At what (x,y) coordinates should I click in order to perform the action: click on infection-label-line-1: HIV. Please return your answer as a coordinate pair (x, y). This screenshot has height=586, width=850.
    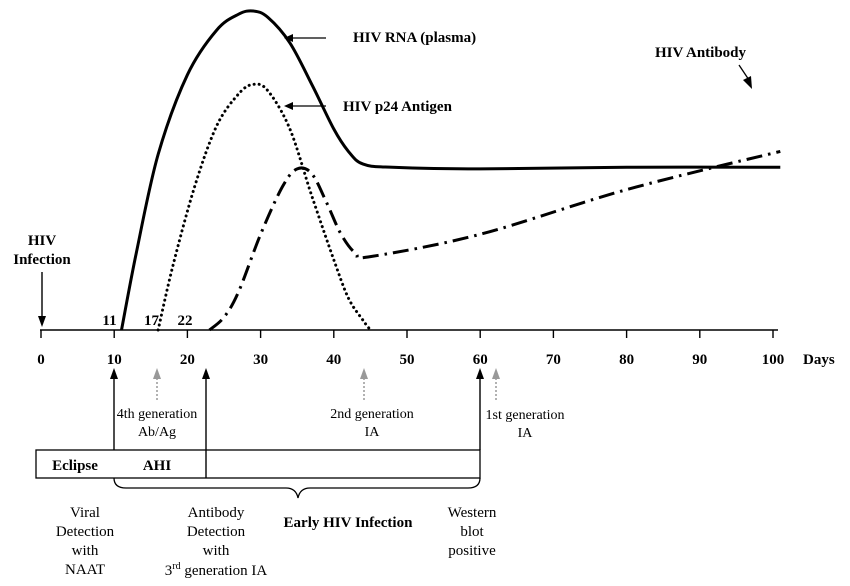
    Looking at the image, I should click on (42, 241).